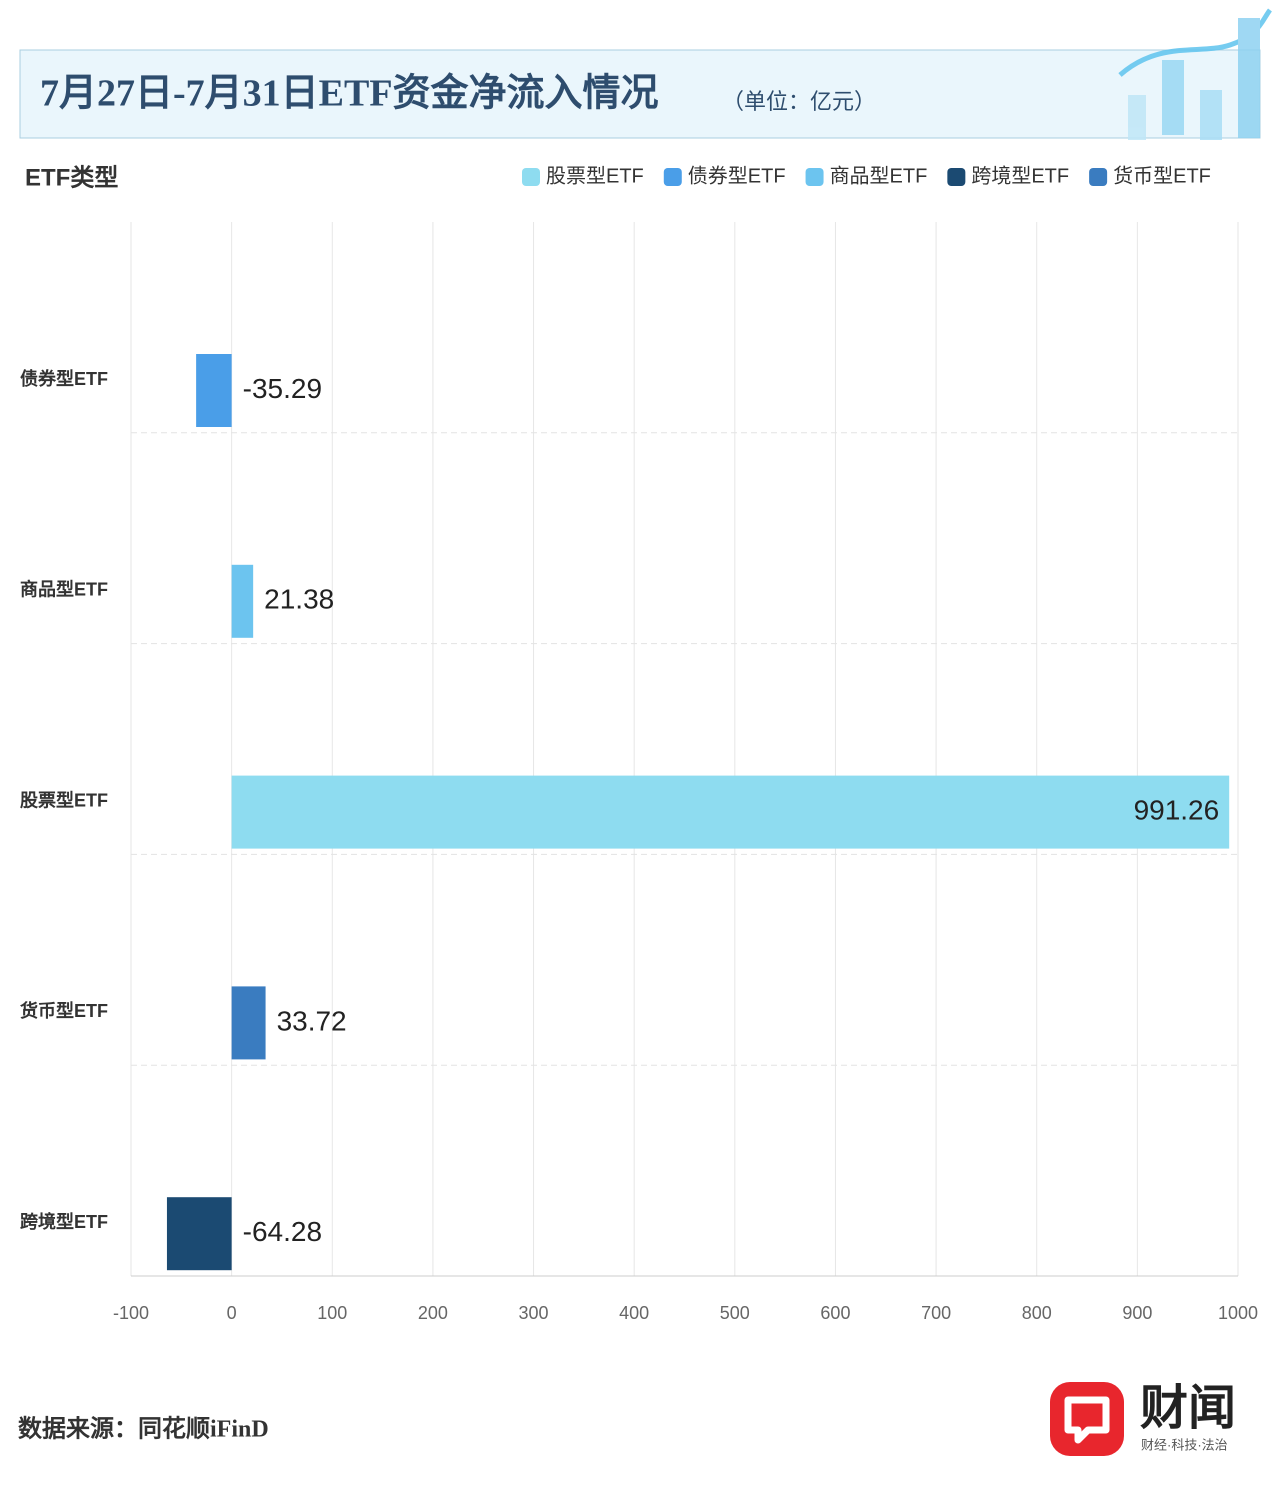 The image size is (1280, 1489). What do you see at coordinates (299, 599) in the screenshot?
I see `value-label: 21.38` at bounding box center [299, 599].